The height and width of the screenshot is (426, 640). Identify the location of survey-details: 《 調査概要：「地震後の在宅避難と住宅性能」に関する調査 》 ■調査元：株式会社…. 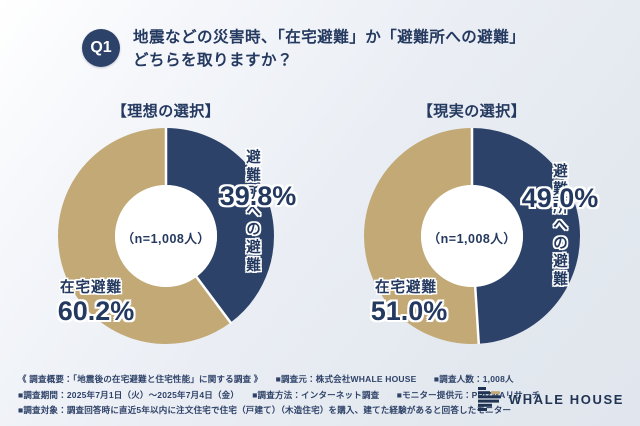
(279, 395).